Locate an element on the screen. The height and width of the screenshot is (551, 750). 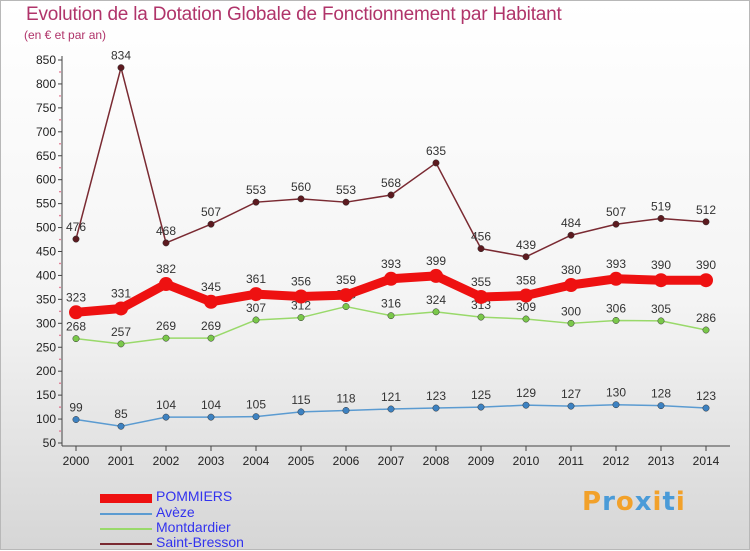
data-label-pommiers: 393 is located at coordinates (391, 264).